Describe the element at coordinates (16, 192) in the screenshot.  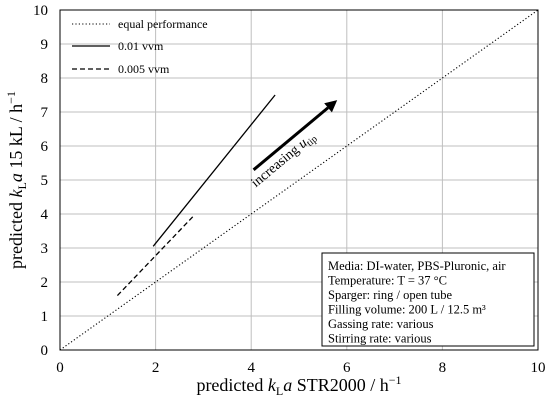
I see `y-label-k: k` at that location.